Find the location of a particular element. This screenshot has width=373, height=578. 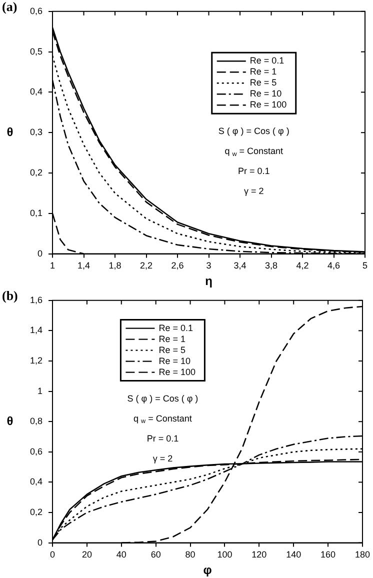

x-tick-label: 160 is located at coordinates (328, 555).